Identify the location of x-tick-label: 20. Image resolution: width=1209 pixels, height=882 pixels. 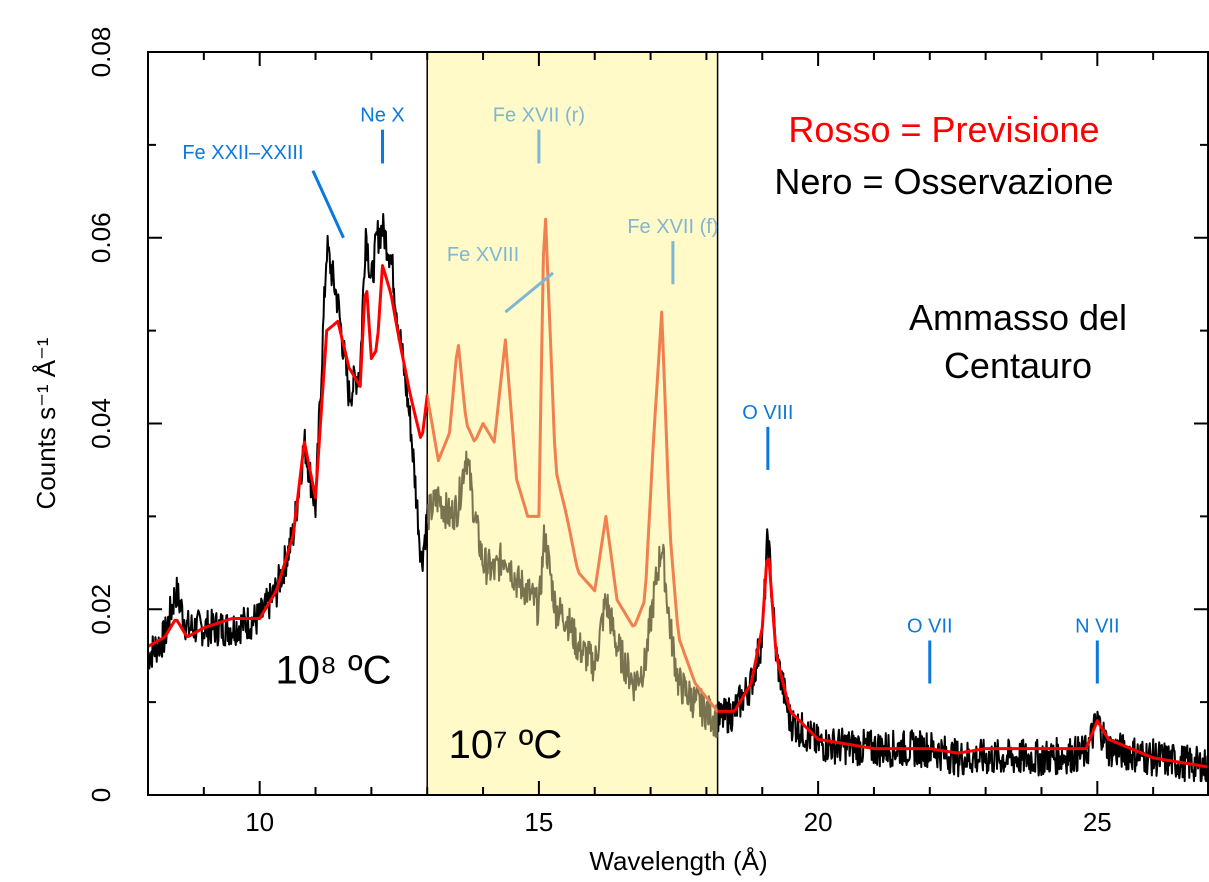
(818, 822).